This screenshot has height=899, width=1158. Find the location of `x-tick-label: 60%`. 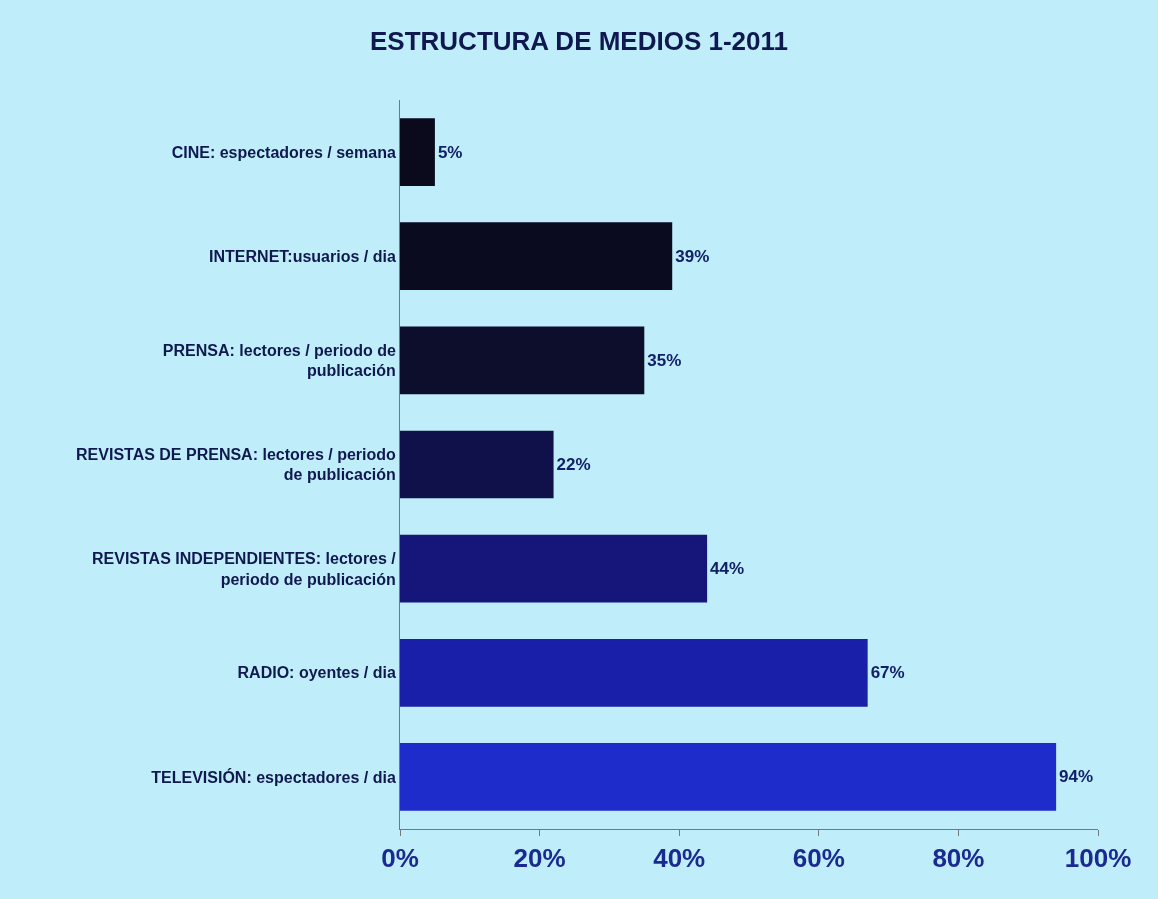

x-tick-label: 60% is located at coordinates (818, 858).